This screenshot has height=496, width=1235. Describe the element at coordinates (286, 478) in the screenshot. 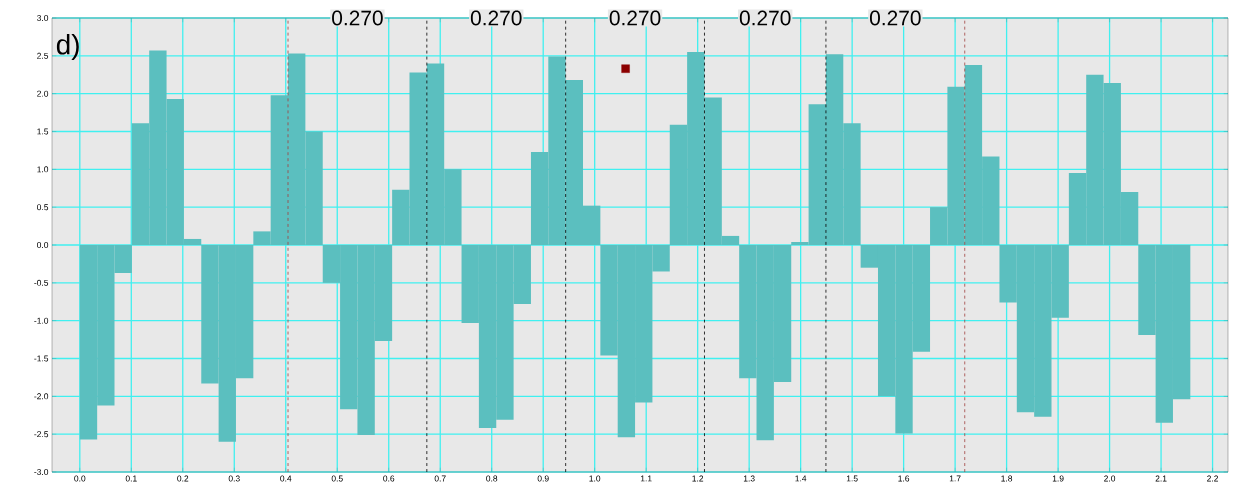

I see `x-tick-label: 0.4` at that location.